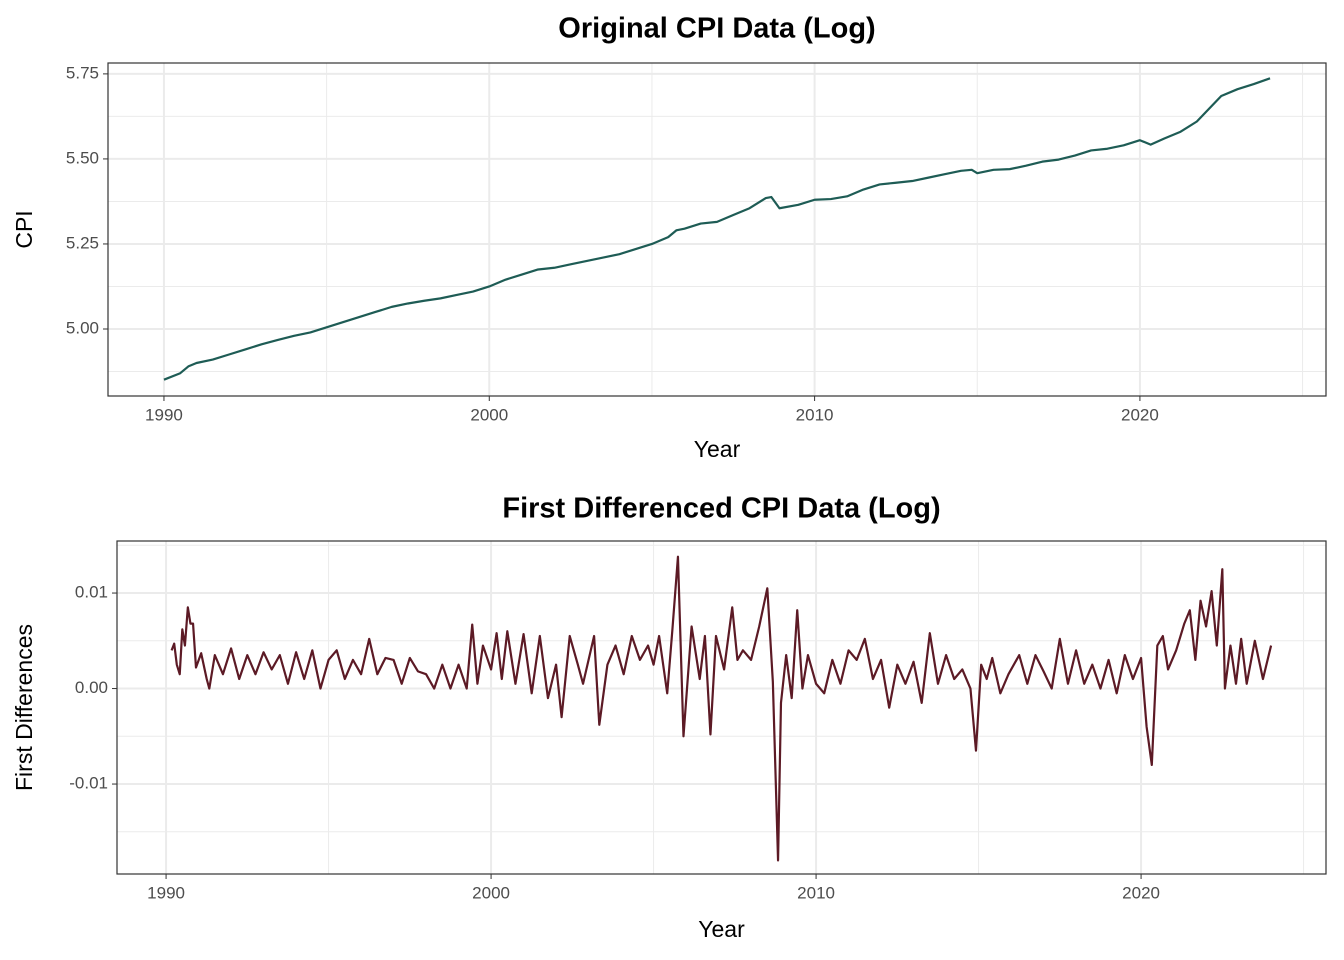  Describe the element at coordinates (716, 29) in the screenshot. I see `chart-title: Original CPI Data (Log)` at that location.